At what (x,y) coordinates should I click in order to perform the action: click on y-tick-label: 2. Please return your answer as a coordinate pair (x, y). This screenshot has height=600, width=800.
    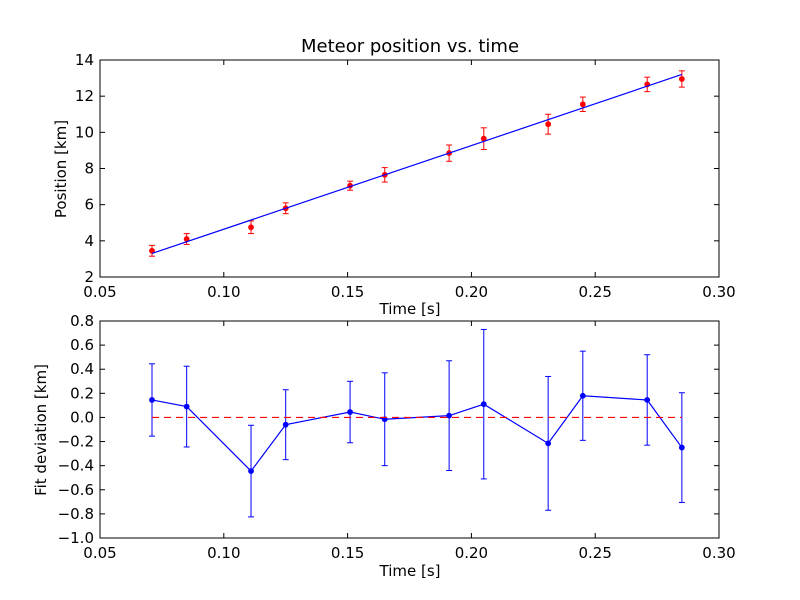
    Looking at the image, I should click on (89, 277).